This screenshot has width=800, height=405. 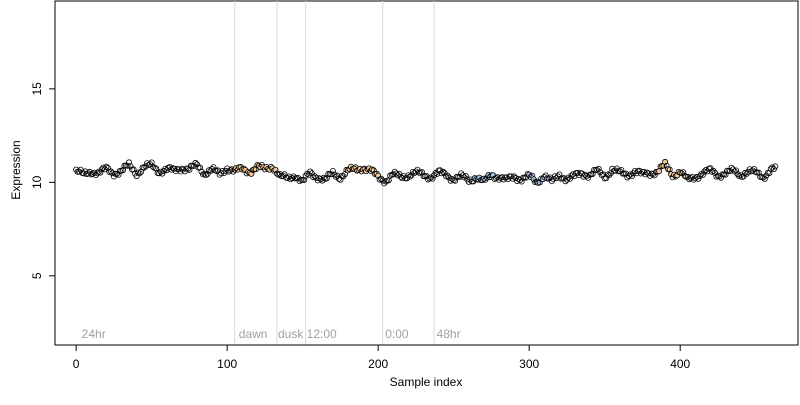 I want to click on y-tick-label: 15, so click(x=37, y=89).